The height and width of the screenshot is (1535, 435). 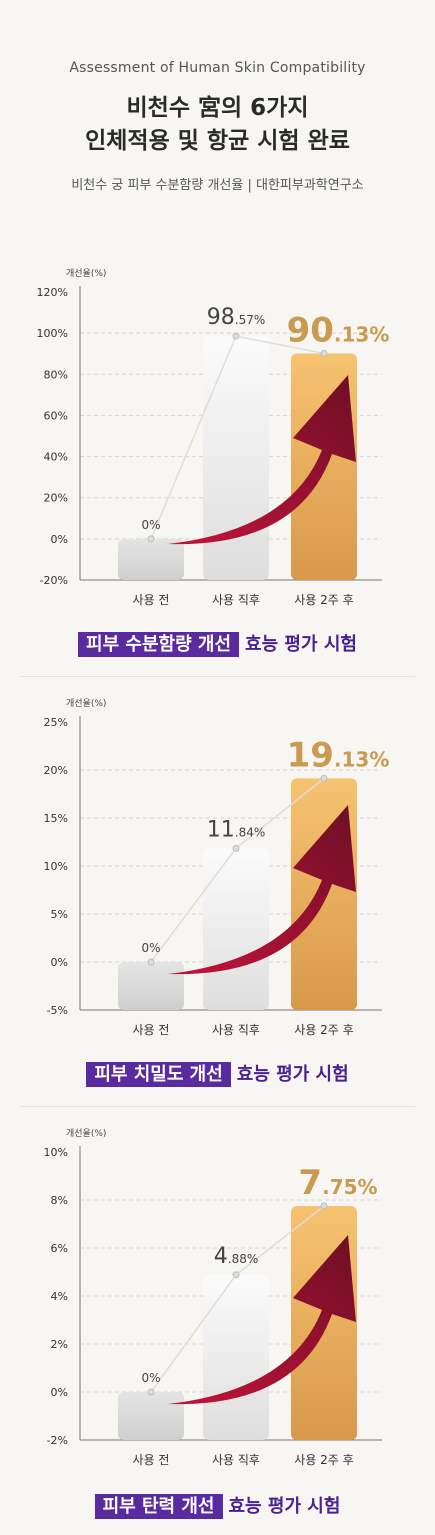 I want to click on caption-highlight: 피부 치밀도 개선, so click(x=158, y=1074).